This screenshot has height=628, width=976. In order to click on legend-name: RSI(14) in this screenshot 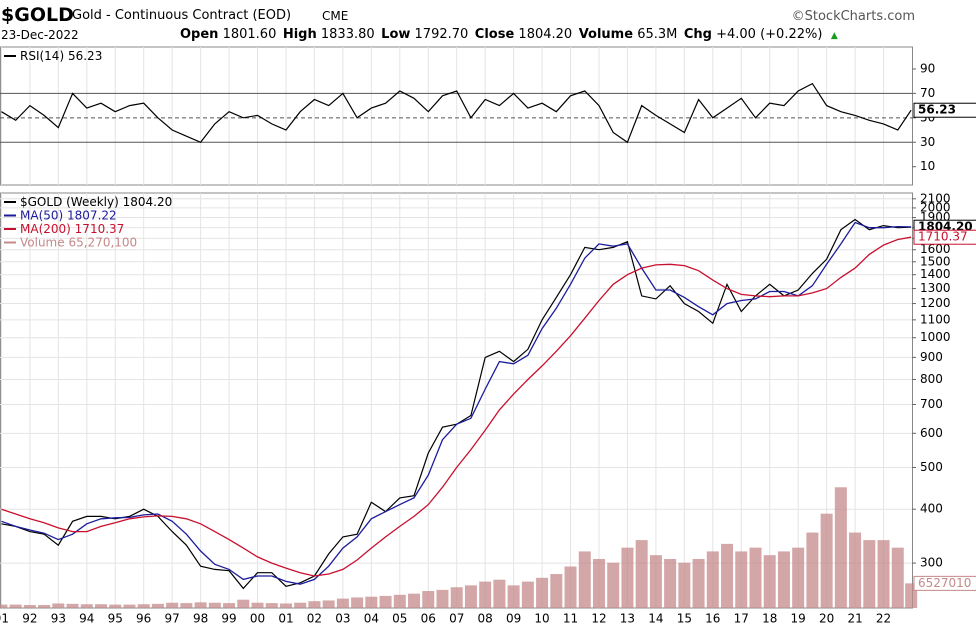, I will do `click(42, 56)`.